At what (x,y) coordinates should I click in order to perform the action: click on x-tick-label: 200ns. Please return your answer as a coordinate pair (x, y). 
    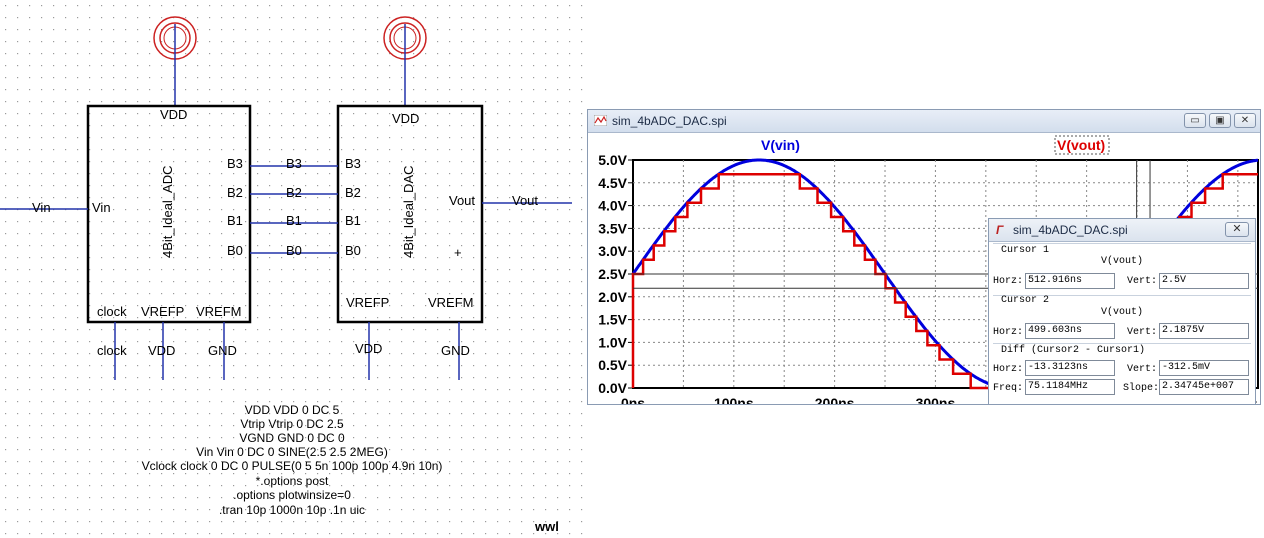
    Looking at the image, I should click on (835, 399).